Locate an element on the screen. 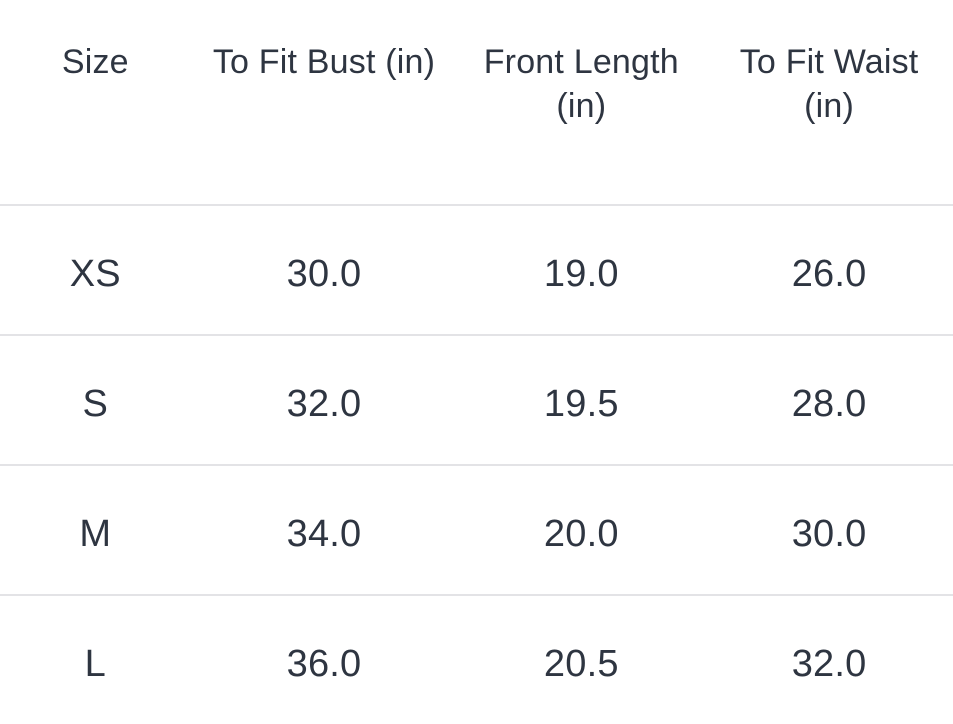 The height and width of the screenshot is (724, 953). cell-bust: 34.0 is located at coordinates (324, 534).